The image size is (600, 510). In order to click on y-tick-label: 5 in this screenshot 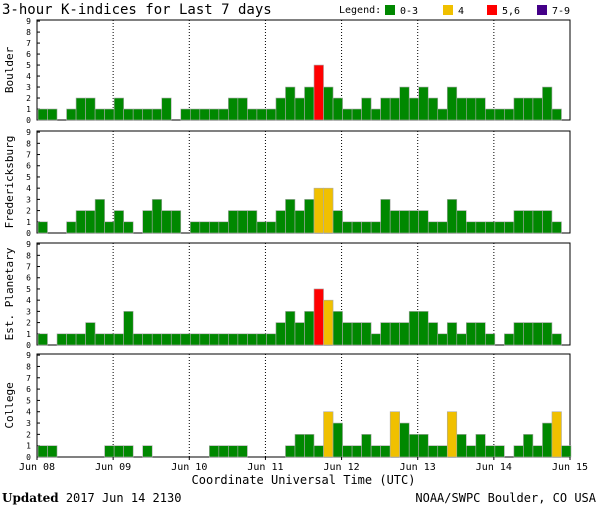, I will do `click(28, 289)`.